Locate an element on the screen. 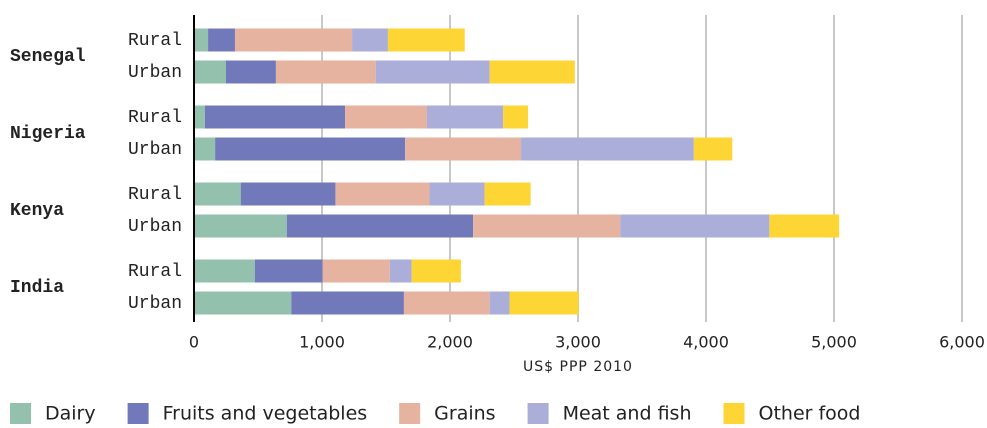 The image size is (987, 428). x-tick-label: 4,000 is located at coordinates (706, 342).